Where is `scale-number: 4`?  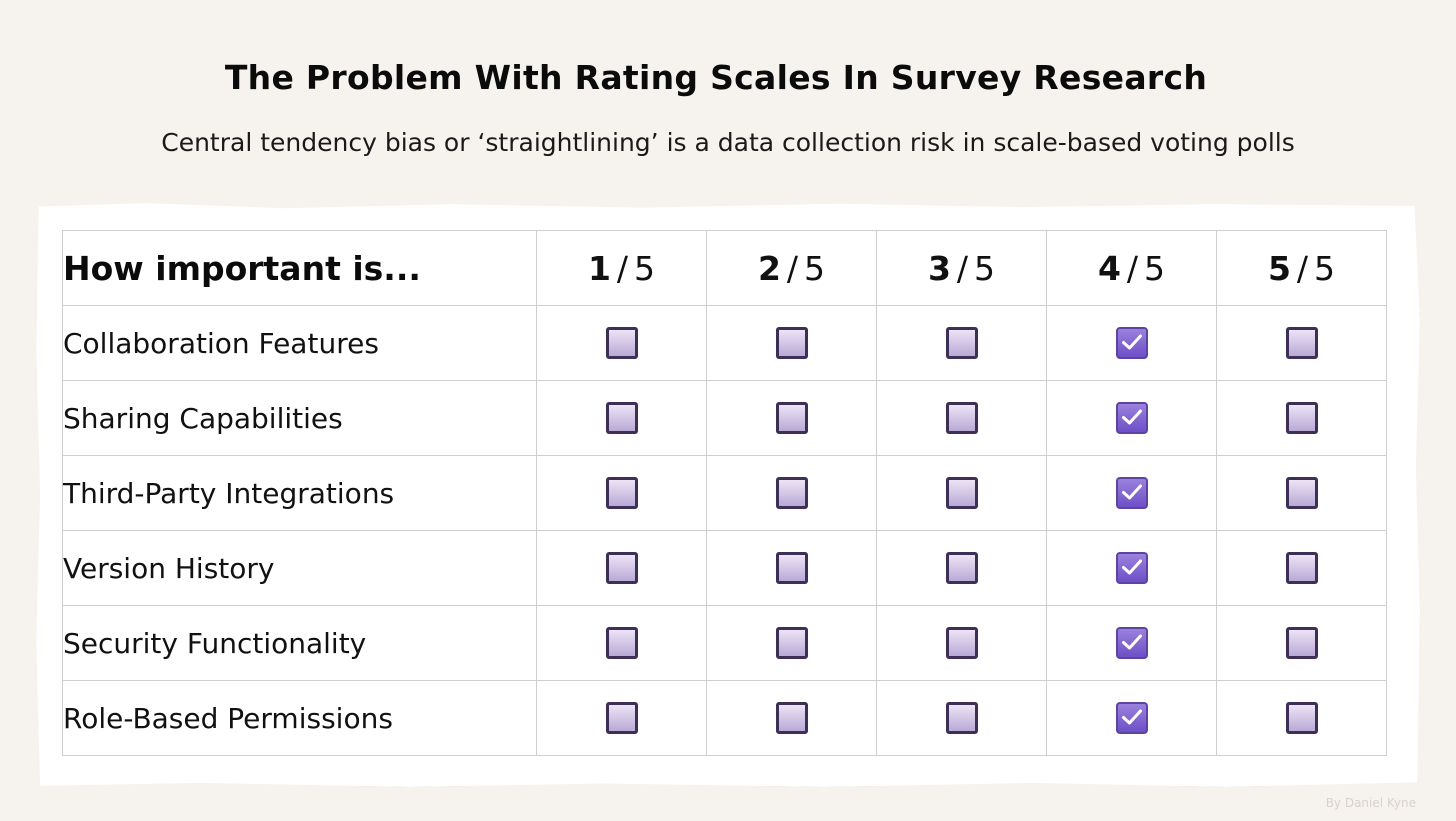 scale-number: 4 is located at coordinates (1109, 268).